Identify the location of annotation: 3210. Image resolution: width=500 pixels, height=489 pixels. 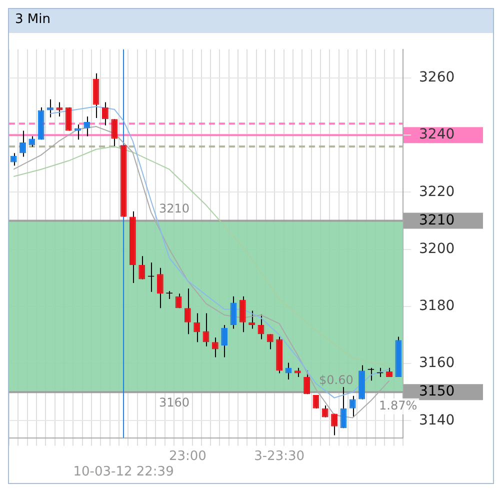
(174, 208).